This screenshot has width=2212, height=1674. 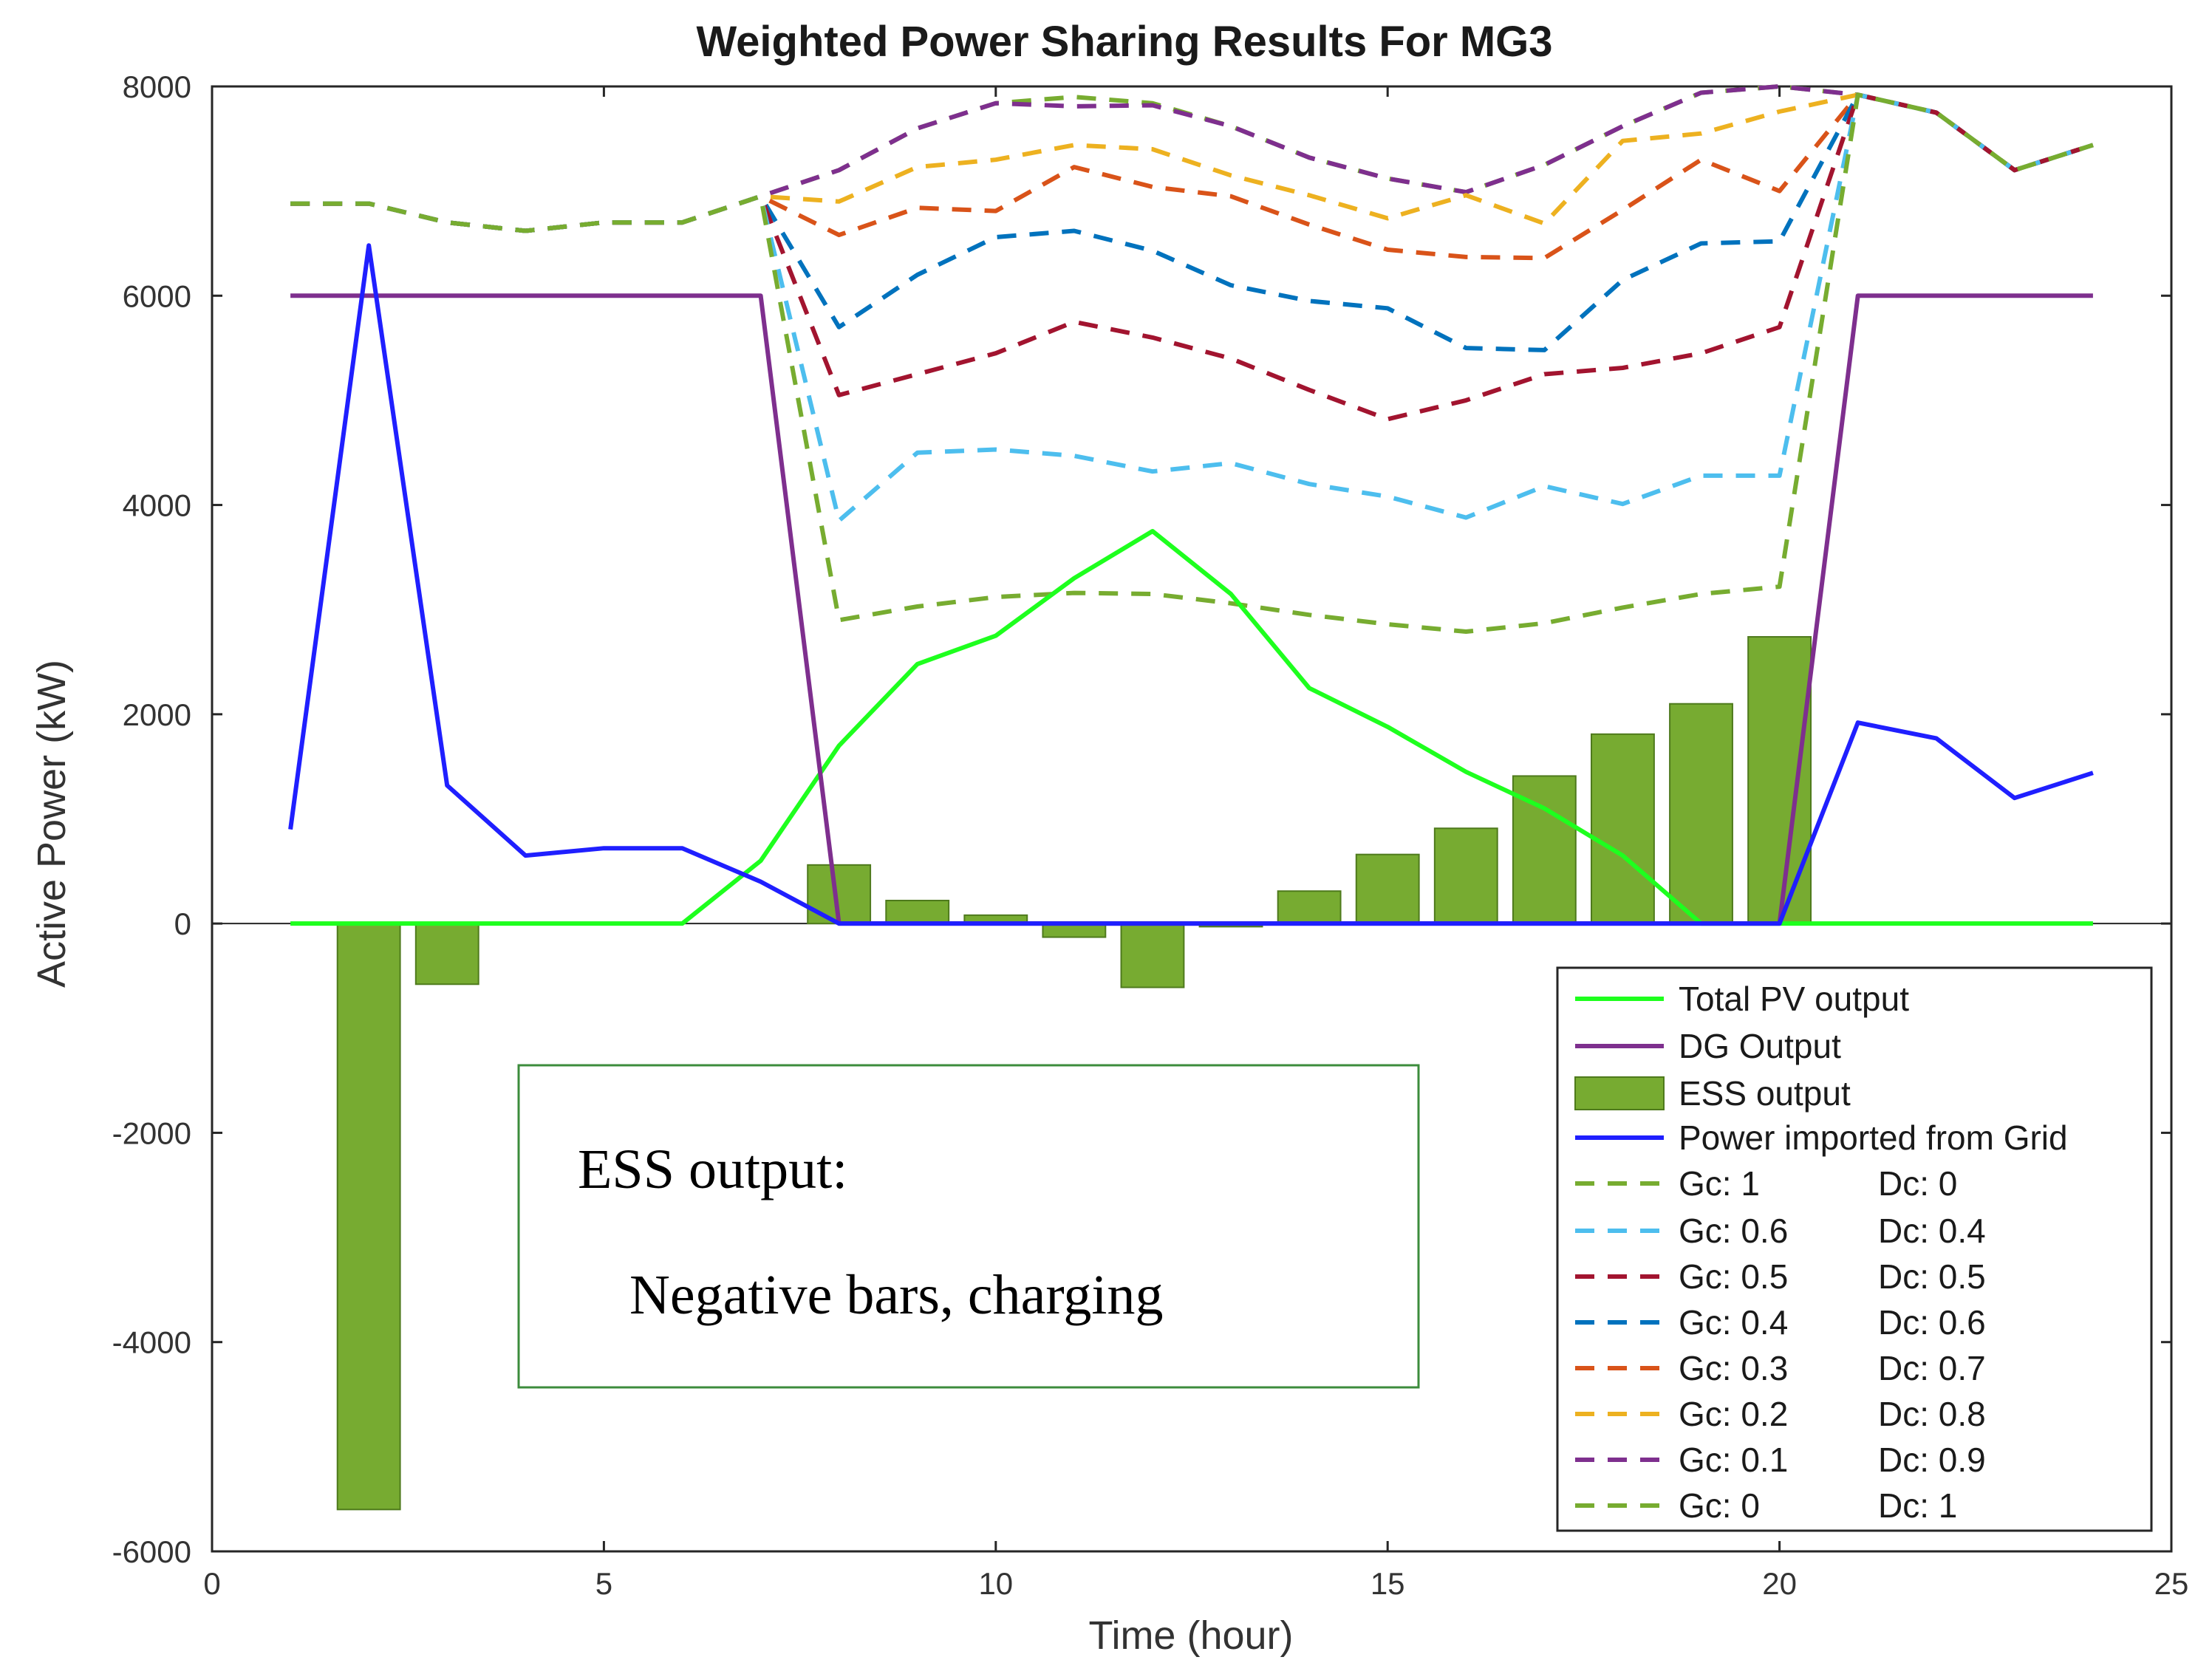 What do you see at coordinates (1719, 1184) in the screenshot?
I see `legend-label-gc: Gc: 1` at bounding box center [1719, 1184].